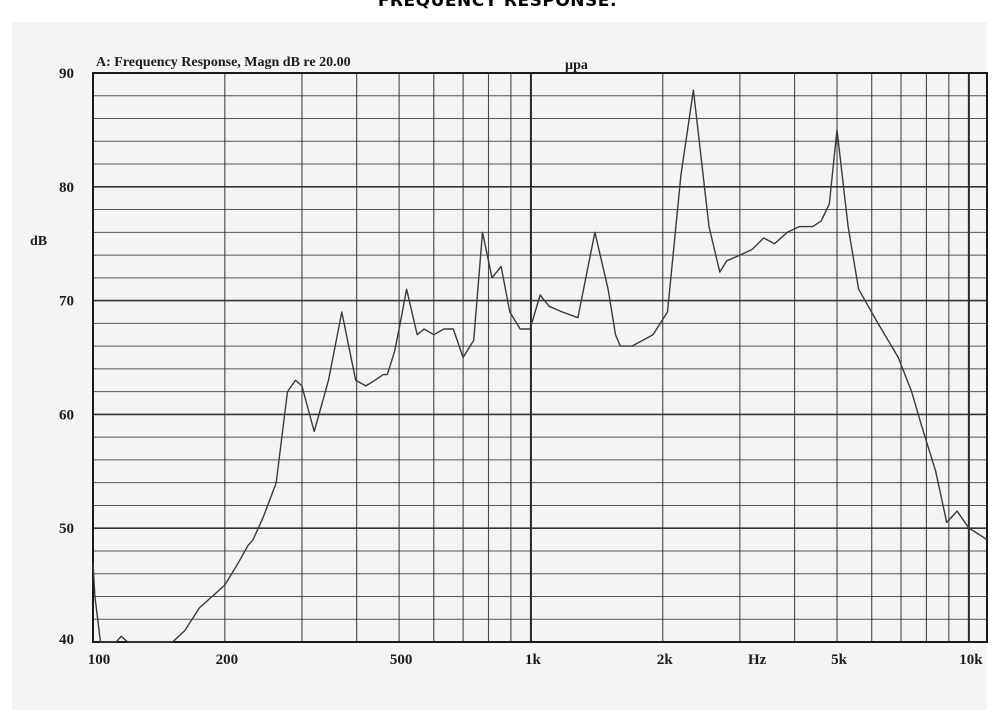  What do you see at coordinates (66, 640) in the screenshot?
I see `y-tick-label: 40` at bounding box center [66, 640].